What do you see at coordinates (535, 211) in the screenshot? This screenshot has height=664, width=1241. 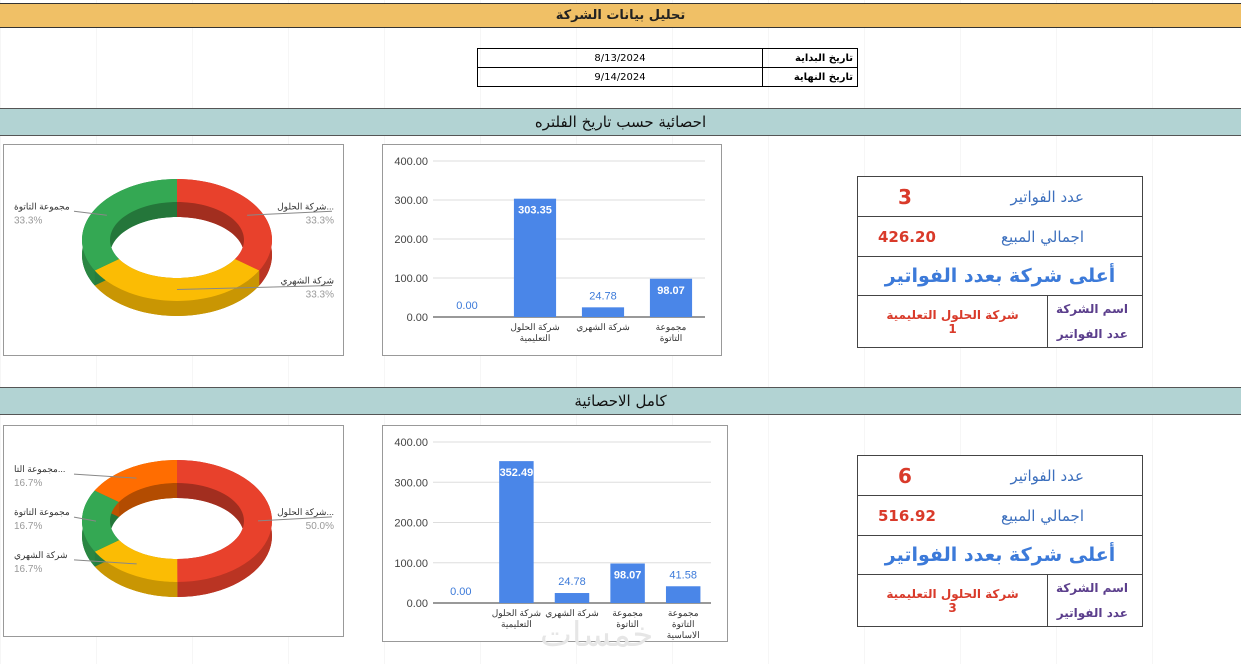 I see `data-label: 303.35` at bounding box center [535, 211].